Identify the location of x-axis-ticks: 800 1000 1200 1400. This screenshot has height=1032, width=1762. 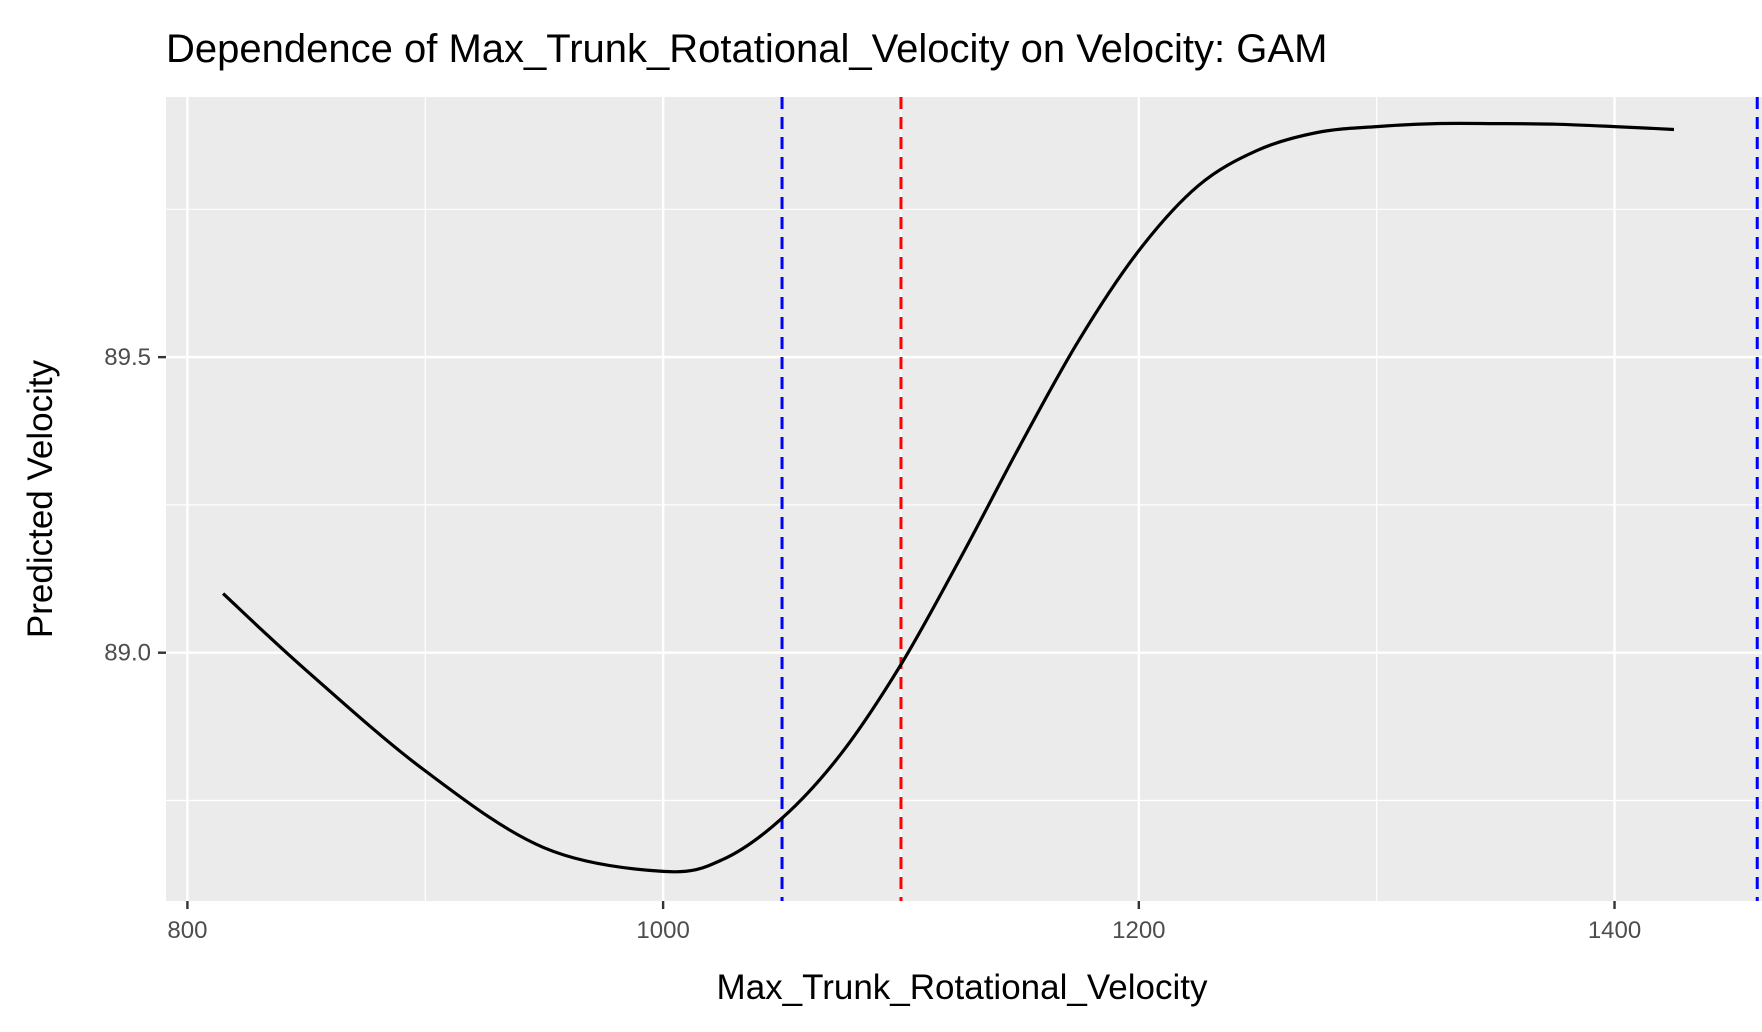
(904, 922).